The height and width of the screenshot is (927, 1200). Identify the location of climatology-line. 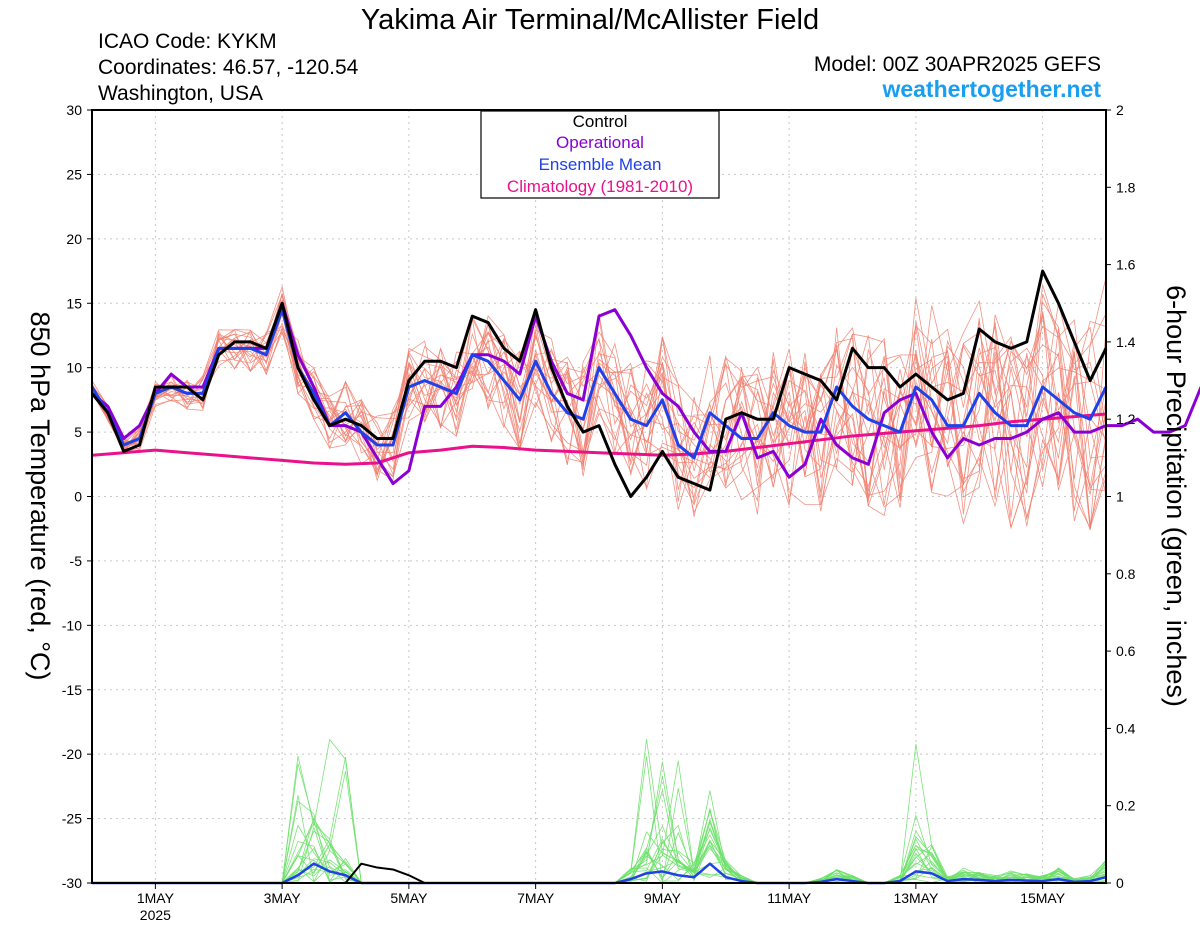
(599, 439).